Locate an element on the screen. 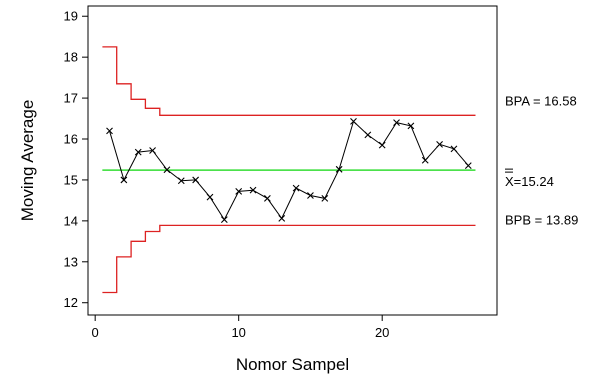 This screenshot has height=381, width=595. y-tick-label: 16 is located at coordinates (71, 139).